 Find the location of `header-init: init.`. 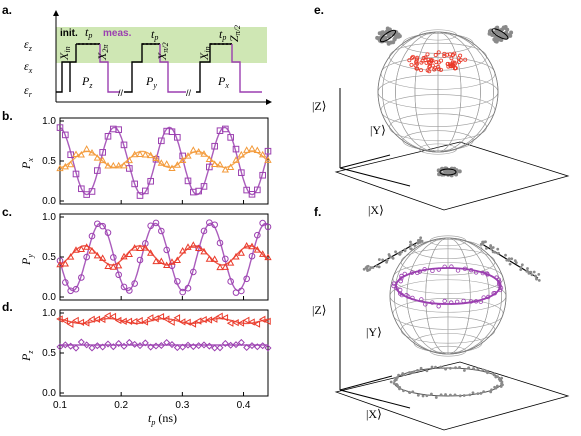

header-init: init. is located at coordinates (69, 33).